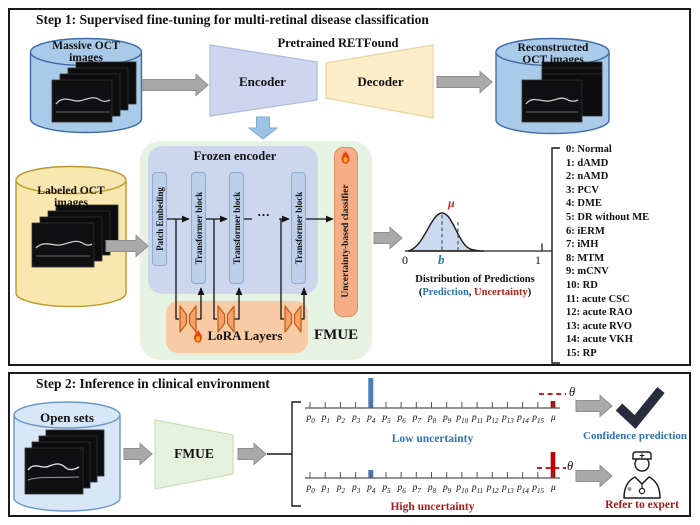 This screenshot has height=525, width=700. What do you see at coordinates (552, 86) in the screenshot?
I see `reconstructed-oct-cylinder` at bounding box center [552, 86].